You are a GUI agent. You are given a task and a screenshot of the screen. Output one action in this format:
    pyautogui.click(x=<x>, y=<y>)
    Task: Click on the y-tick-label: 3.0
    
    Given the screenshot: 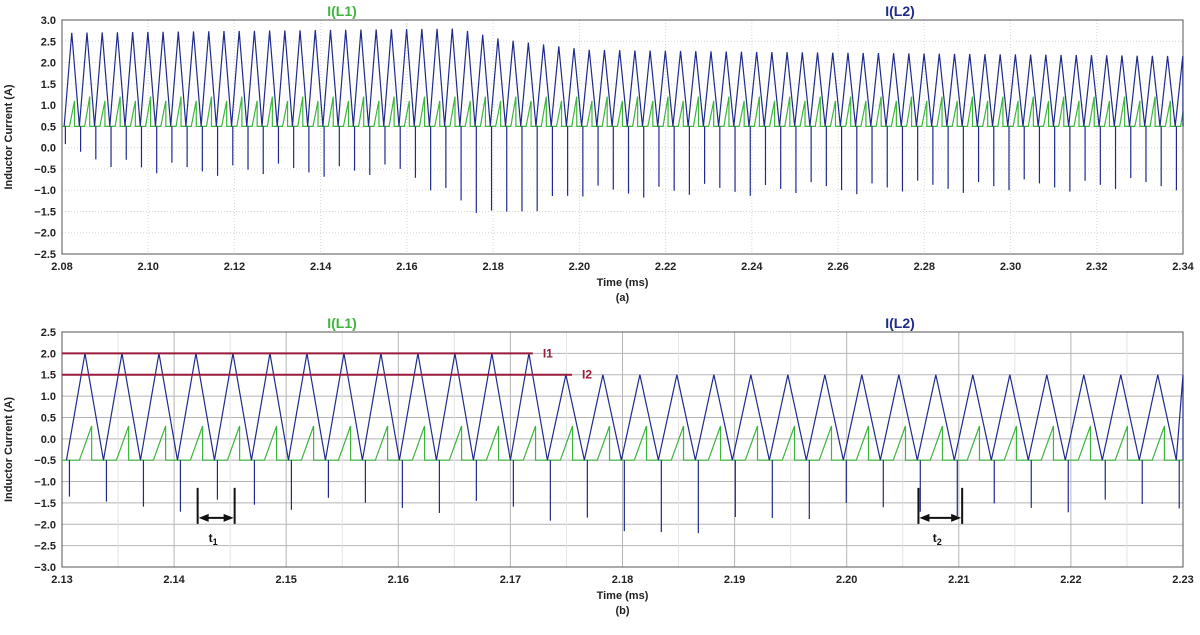 What is the action you would take?
    pyautogui.click(x=48, y=21)
    